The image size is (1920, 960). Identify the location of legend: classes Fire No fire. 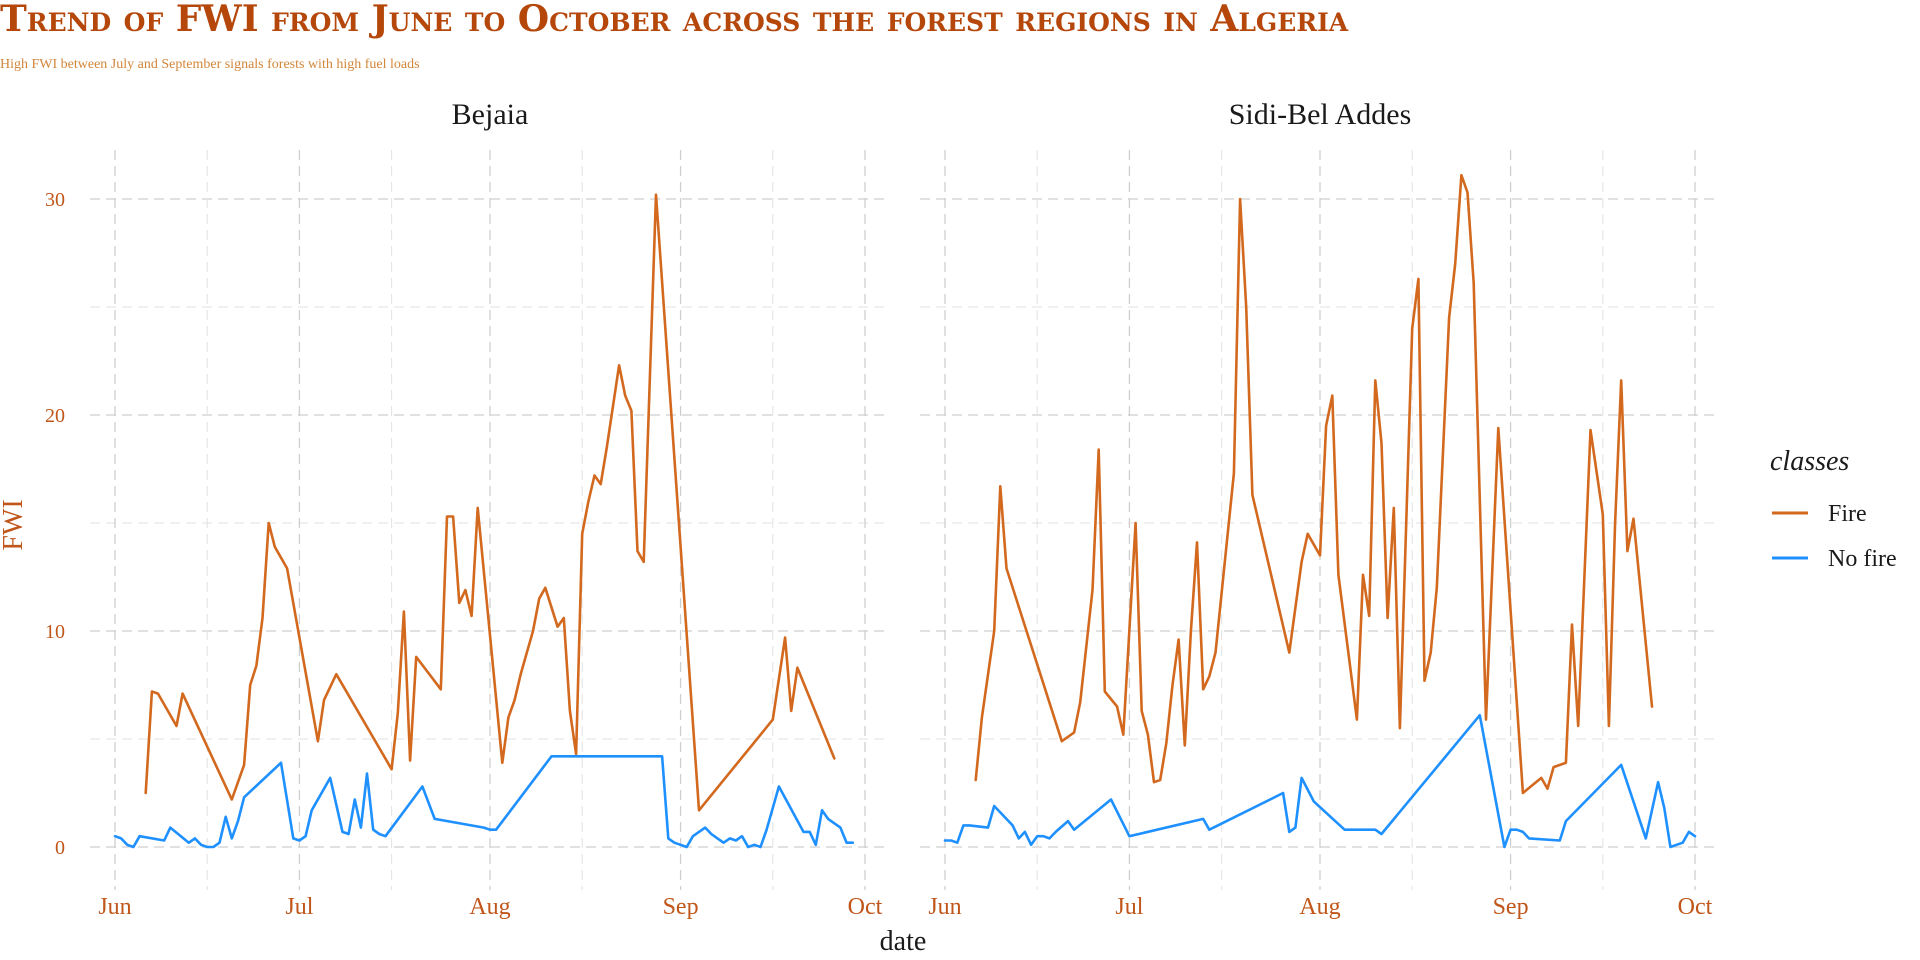
(1833, 509).